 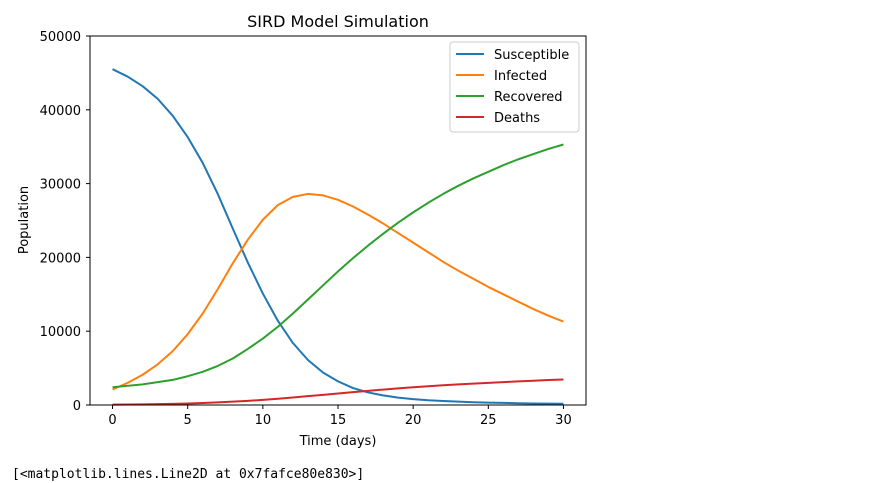 I want to click on y-tick-label: 40000, so click(x=60, y=111).